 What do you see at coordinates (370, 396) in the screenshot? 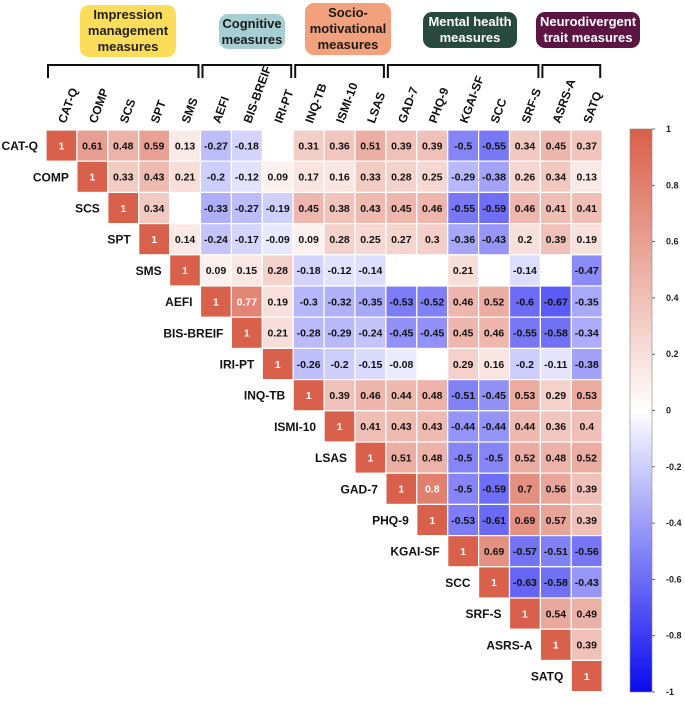
I see `cell-value-INQ-TB-LSAS: 0.46` at bounding box center [370, 396].